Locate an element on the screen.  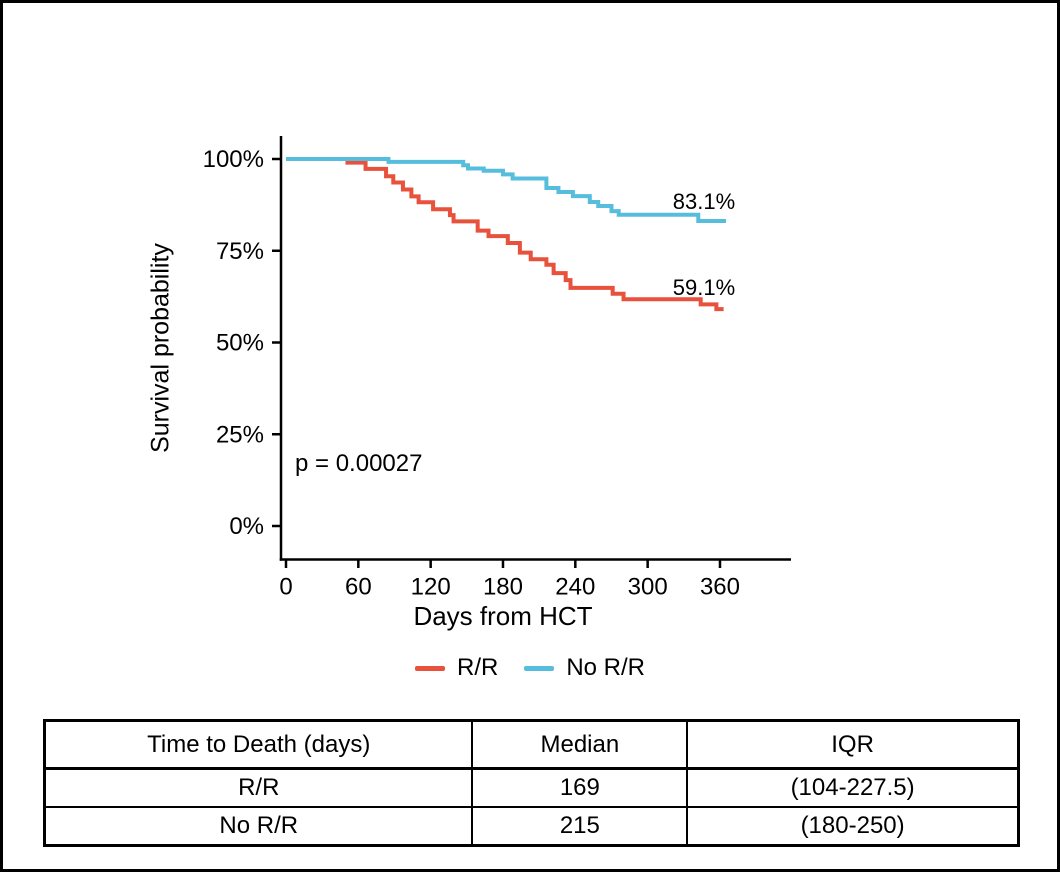
legend-label-no-rr: No R/R is located at coordinates (606, 667).